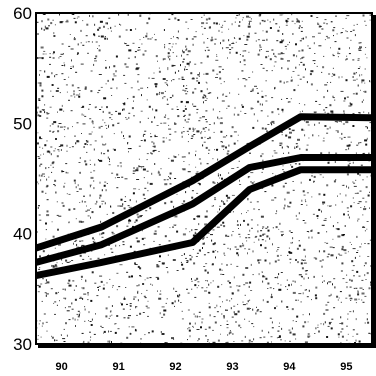 The width and height of the screenshot is (376, 376). What do you see at coordinates (232, 367) in the screenshot?
I see `x-tick-label: 93` at bounding box center [232, 367].